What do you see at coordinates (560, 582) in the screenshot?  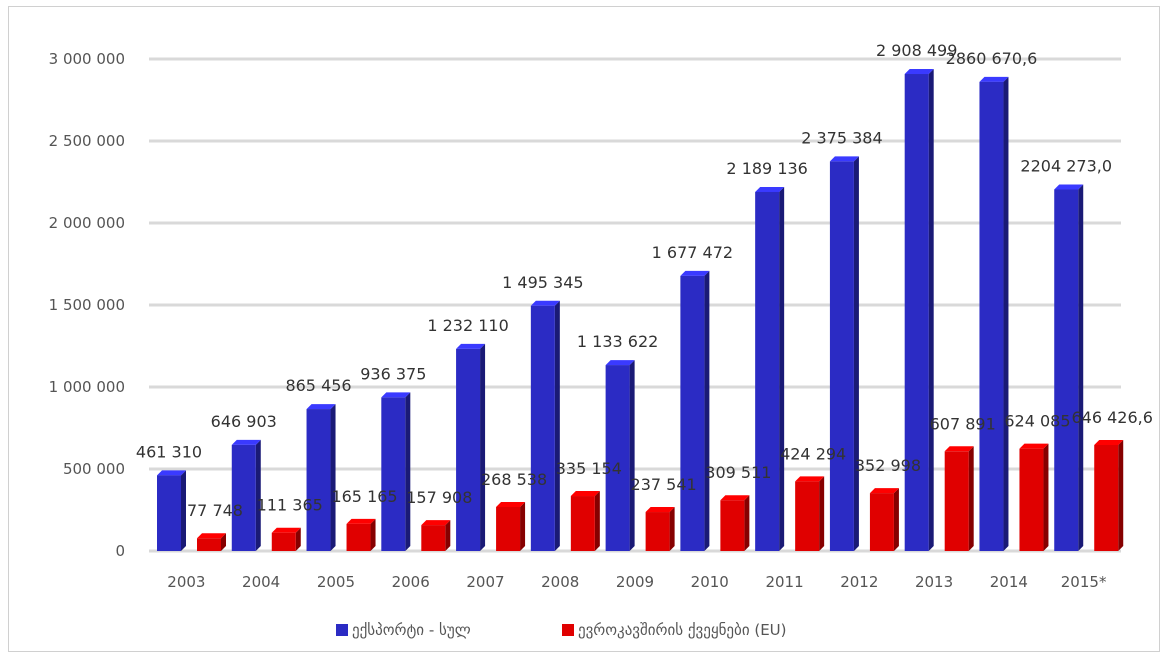 I see `x-tick-label: 2008` at bounding box center [560, 582].